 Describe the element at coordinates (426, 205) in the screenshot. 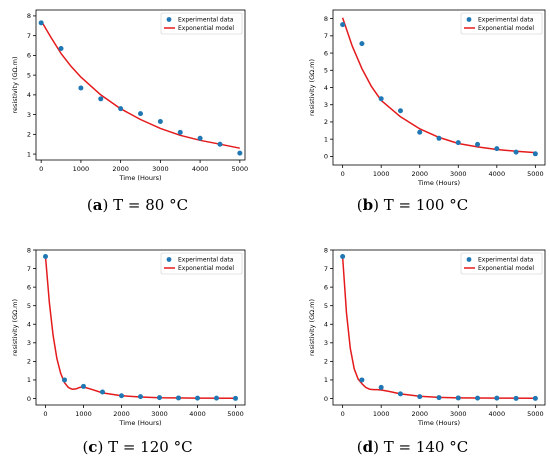

I see `panel-caption-text: T = 100 °C` at that location.